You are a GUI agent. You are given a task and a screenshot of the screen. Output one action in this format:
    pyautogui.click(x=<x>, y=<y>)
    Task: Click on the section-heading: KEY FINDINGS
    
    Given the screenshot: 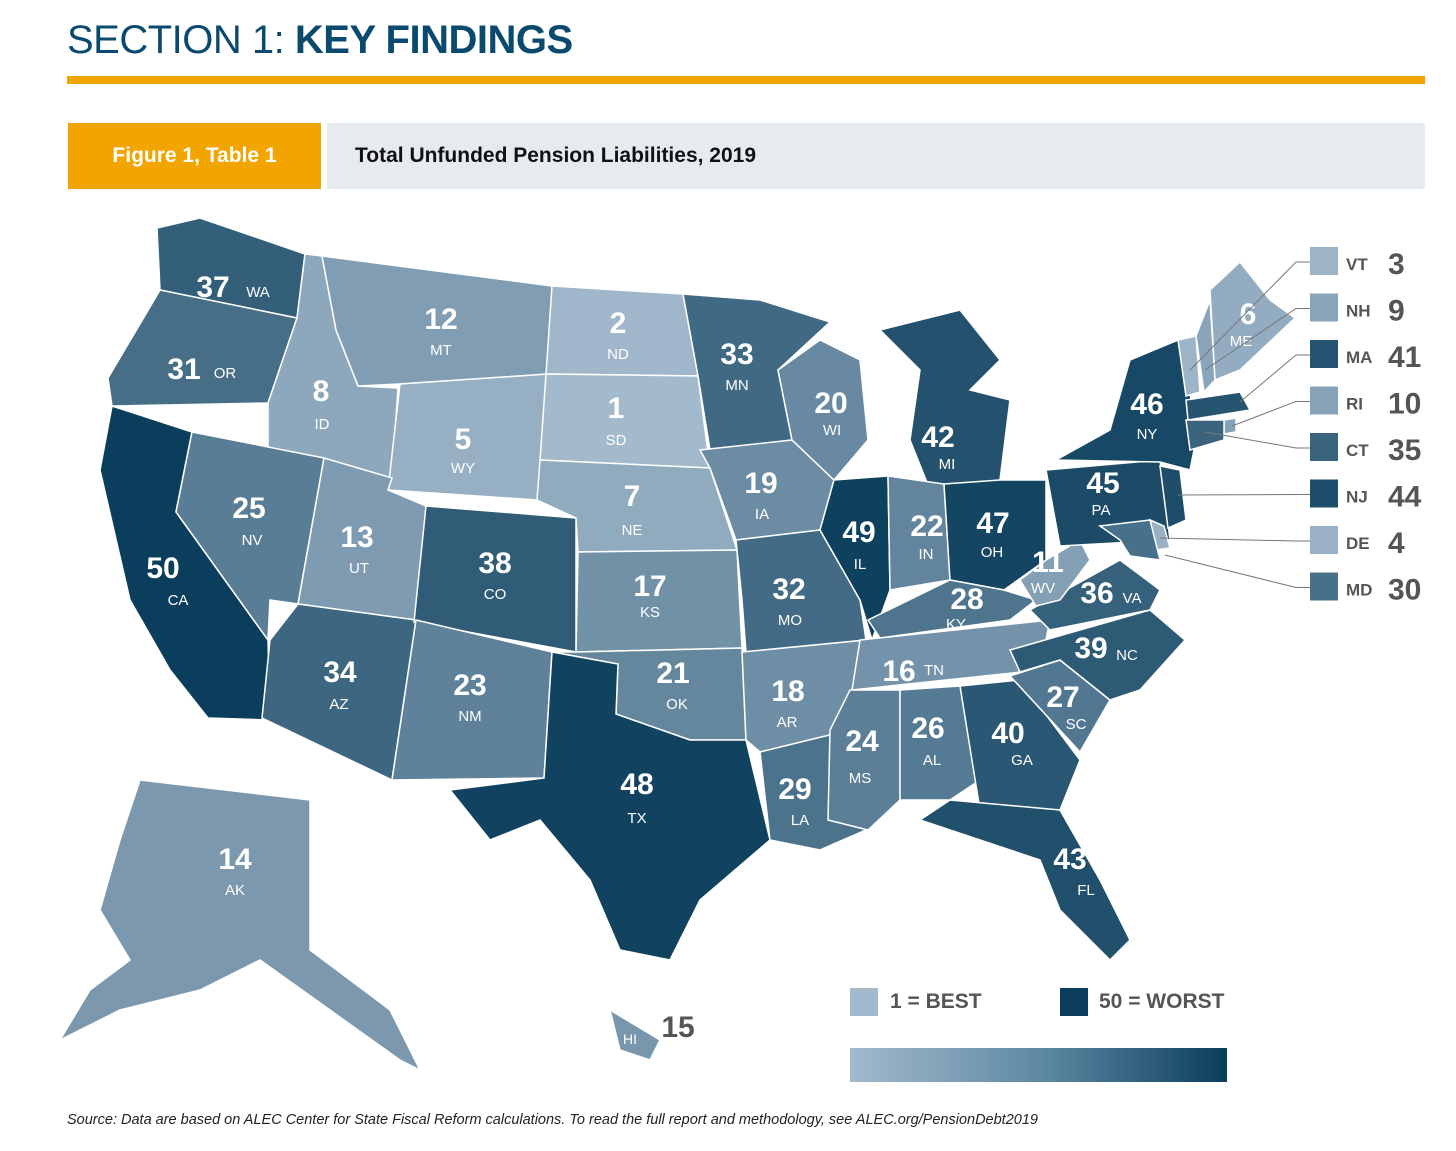 What is the action you would take?
    pyautogui.click(x=433, y=40)
    